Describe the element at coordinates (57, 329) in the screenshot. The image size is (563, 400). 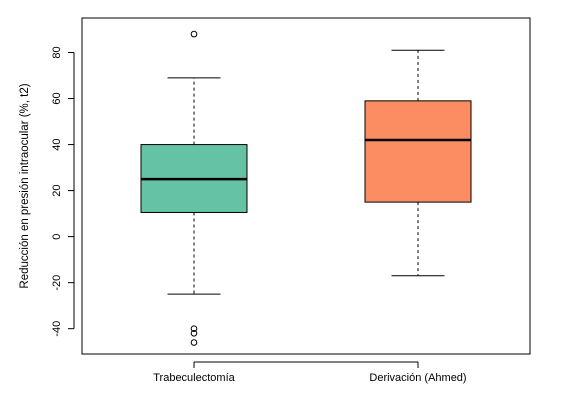
I see `y-tick-label: -40` at that location.